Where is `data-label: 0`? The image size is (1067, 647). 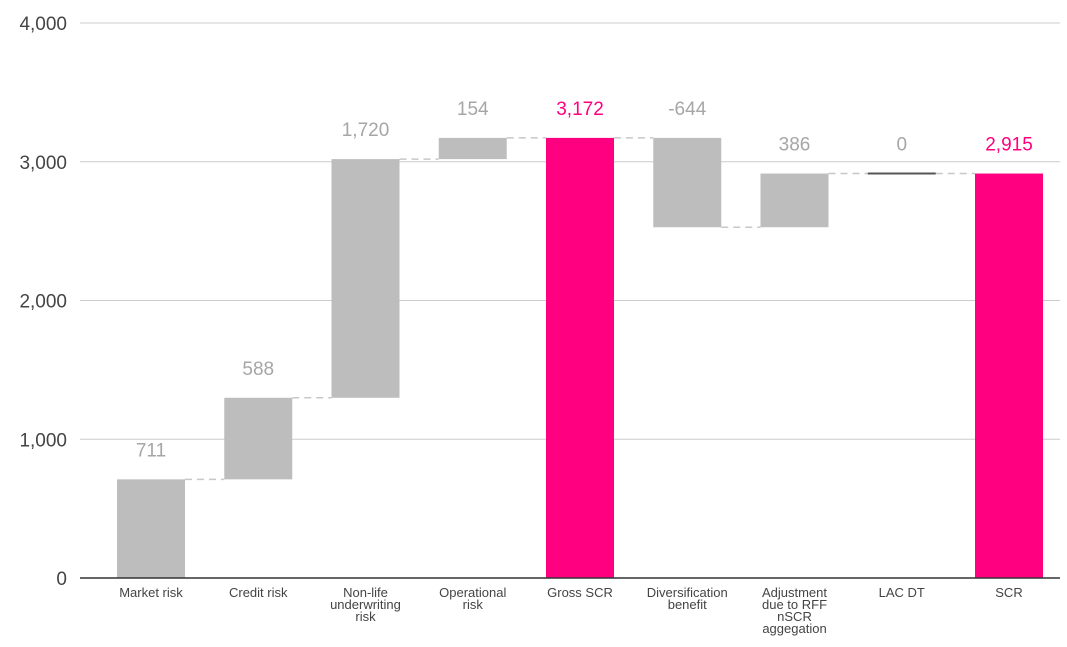
data-label: 0 is located at coordinates (901, 145).